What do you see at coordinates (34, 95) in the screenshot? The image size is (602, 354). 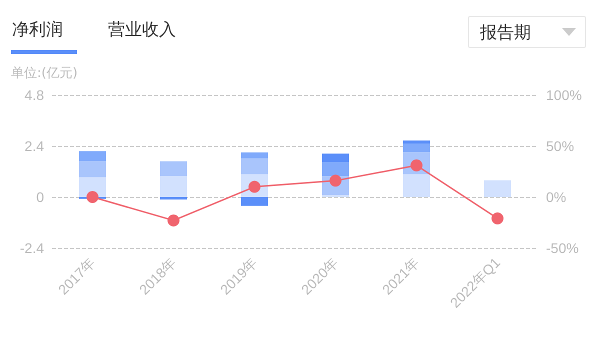 I see `y-tick-label: 4.8` at bounding box center [34, 95].